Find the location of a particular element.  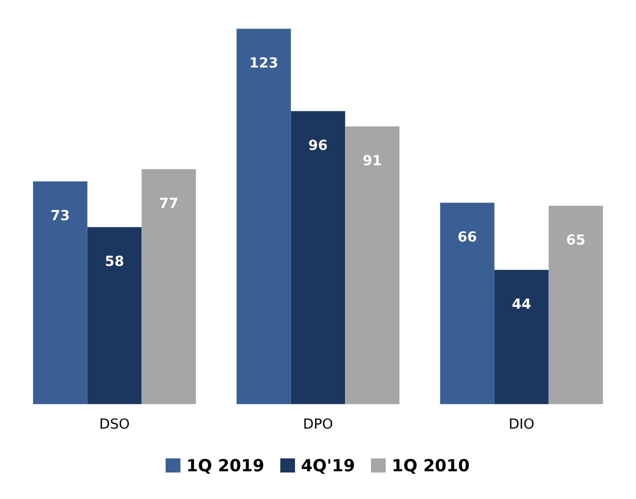

data-label: 77 is located at coordinates (169, 203).